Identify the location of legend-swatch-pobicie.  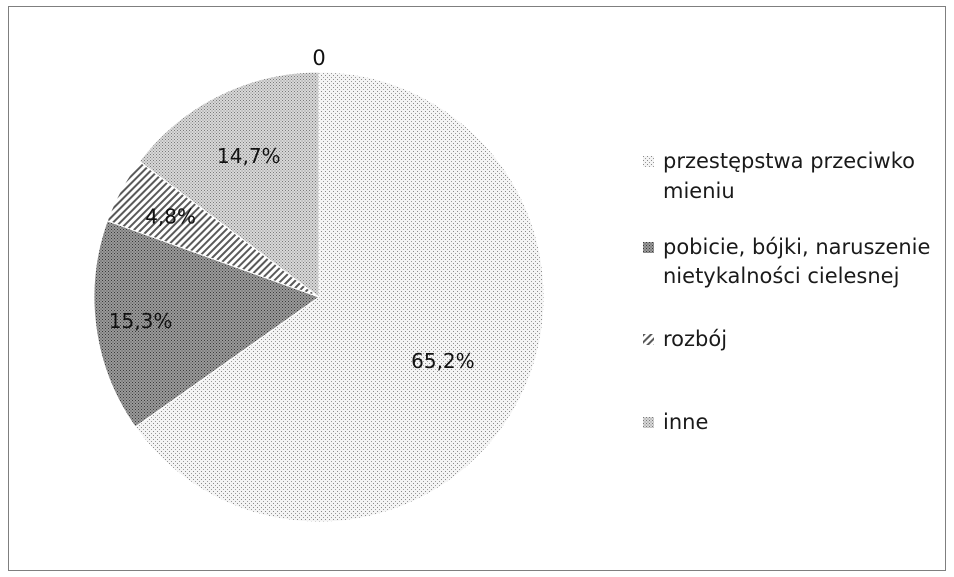
(648, 247).